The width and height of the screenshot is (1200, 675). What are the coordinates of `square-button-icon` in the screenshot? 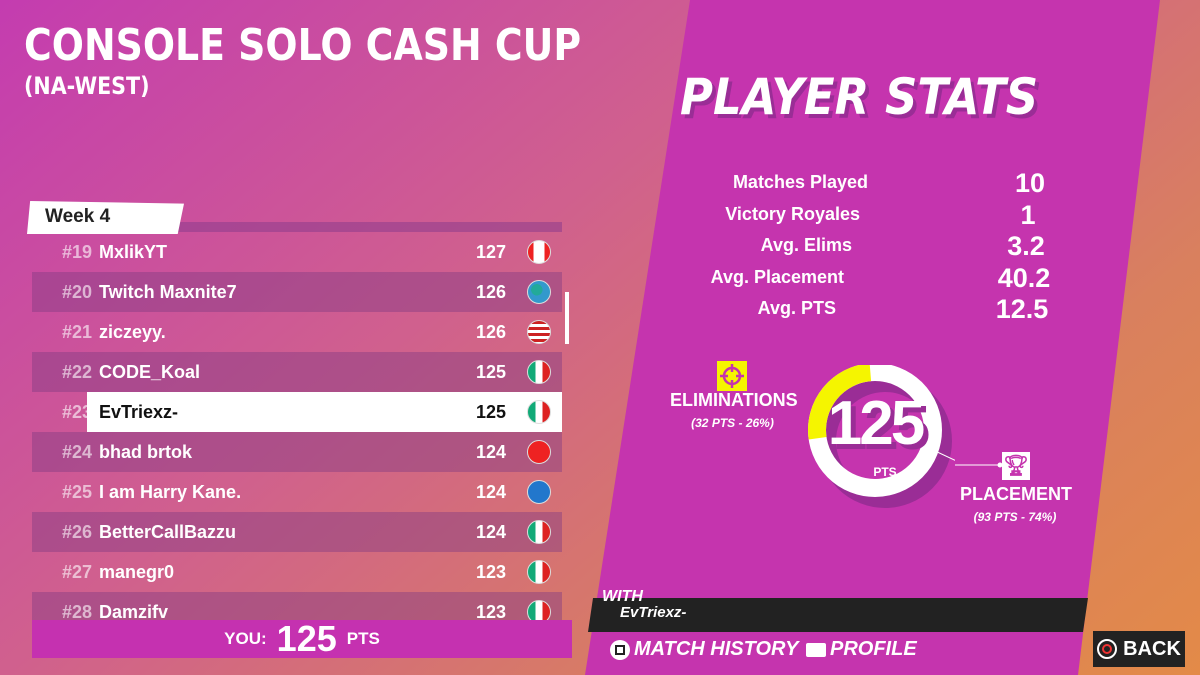 It's located at (620, 649).